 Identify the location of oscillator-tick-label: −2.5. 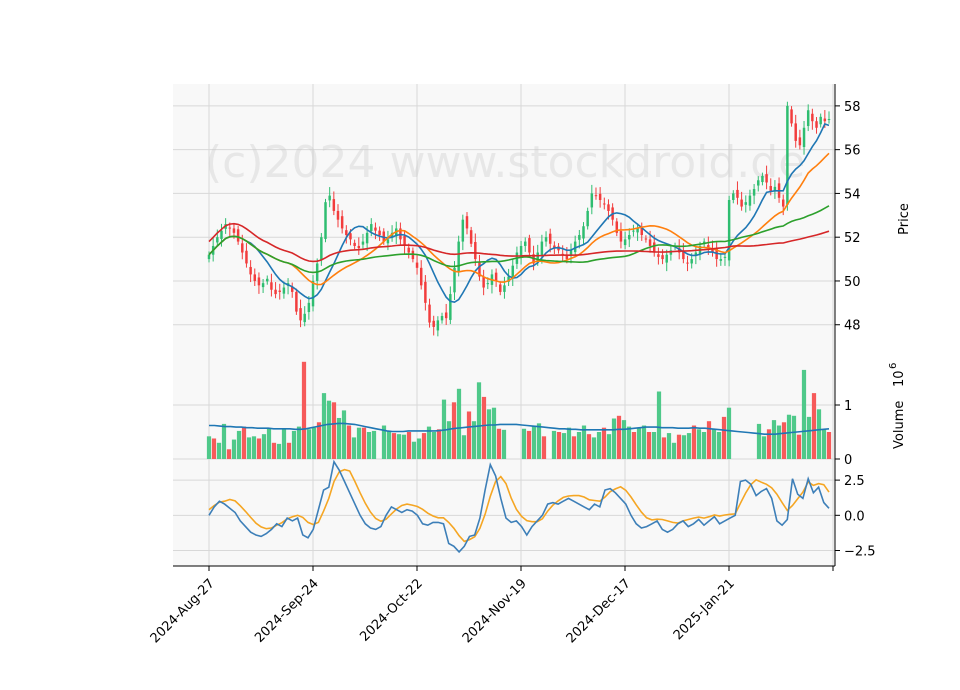
(860, 552).